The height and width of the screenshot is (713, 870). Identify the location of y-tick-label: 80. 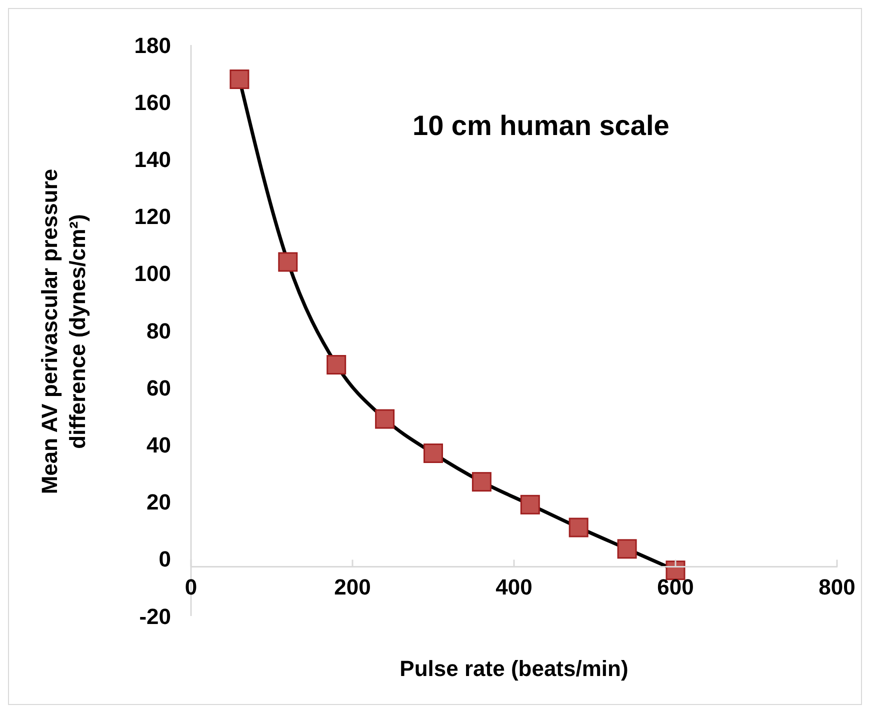
(158, 331).